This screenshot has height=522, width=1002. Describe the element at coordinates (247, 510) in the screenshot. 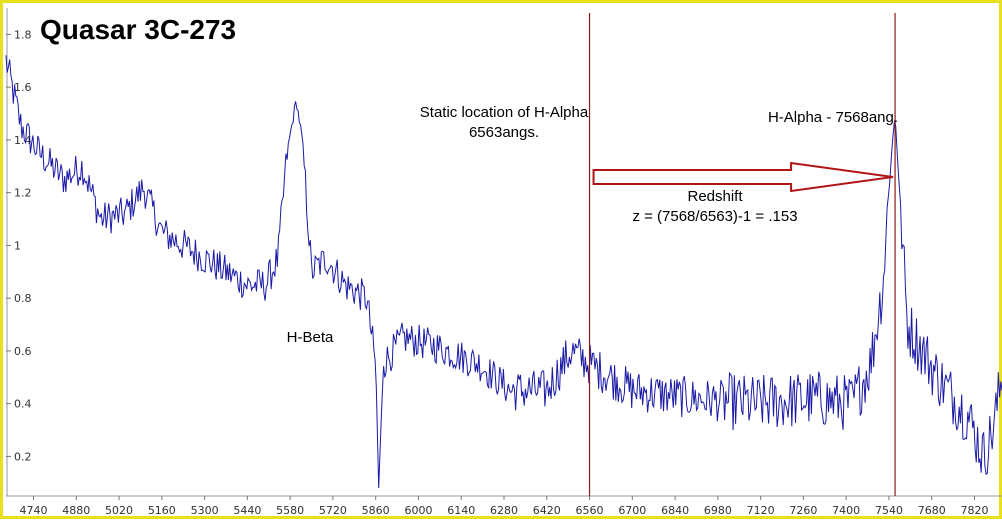

I see `x-tick-label: 5440` at that location.